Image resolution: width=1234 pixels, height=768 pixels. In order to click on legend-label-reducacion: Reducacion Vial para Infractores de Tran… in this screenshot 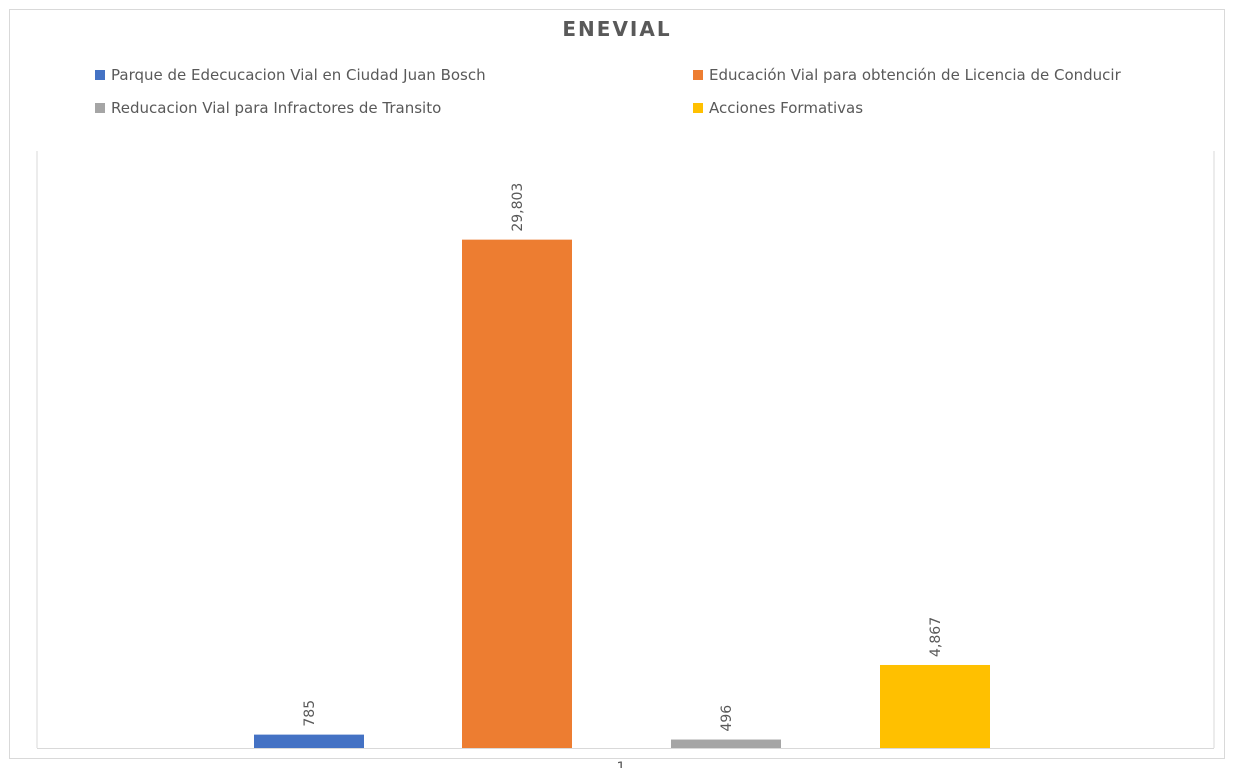, I will do `click(276, 108)`.